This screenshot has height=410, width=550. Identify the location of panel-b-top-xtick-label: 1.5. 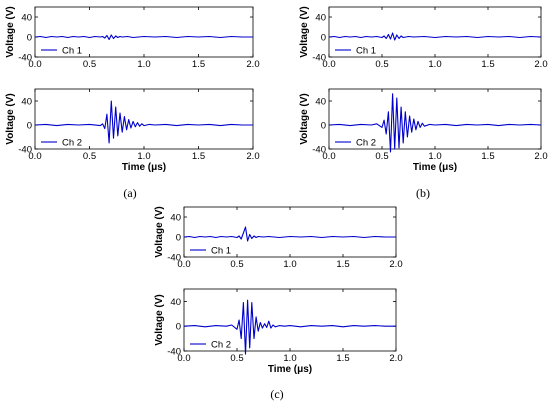
(487, 64).